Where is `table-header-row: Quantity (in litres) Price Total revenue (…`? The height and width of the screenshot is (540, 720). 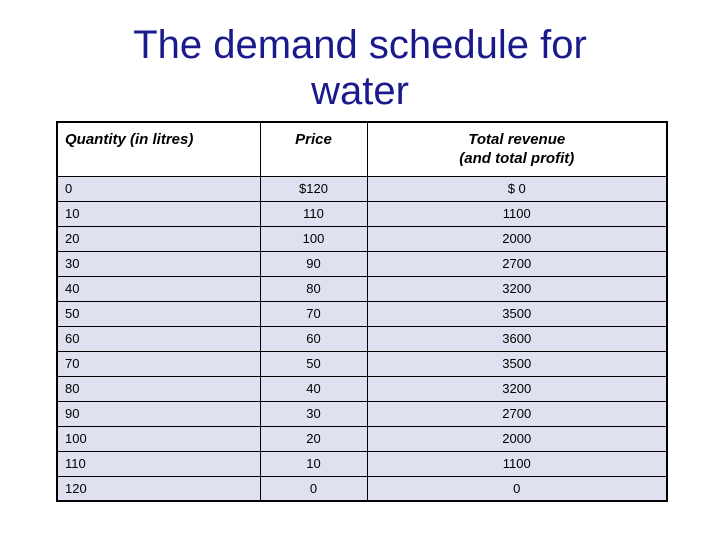
table-header-row: Quantity (in litres) Price Total revenue (… is located at coordinates (362, 149).